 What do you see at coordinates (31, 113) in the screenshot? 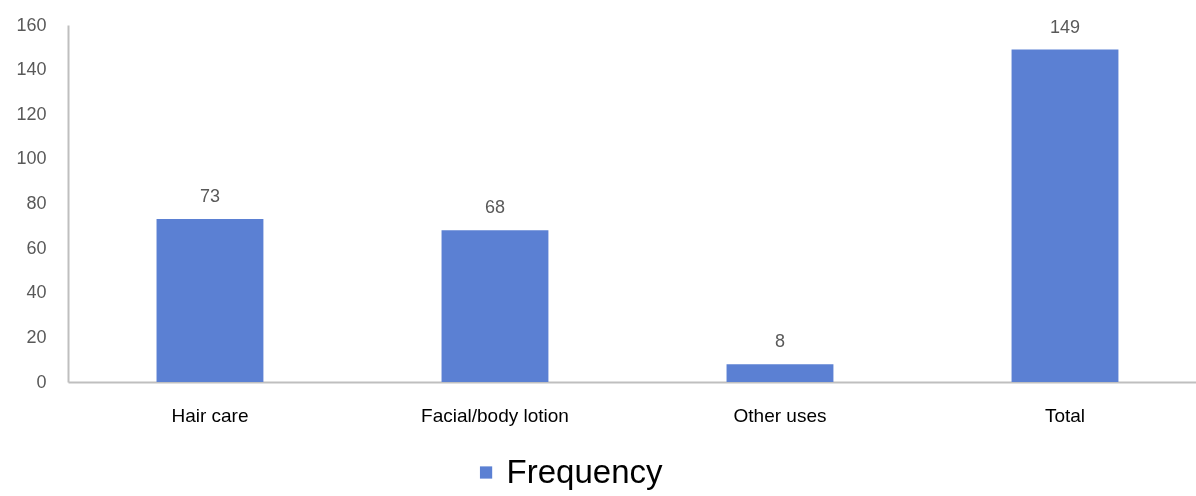
I see `y-tick-label: 120` at bounding box center [31, 113].